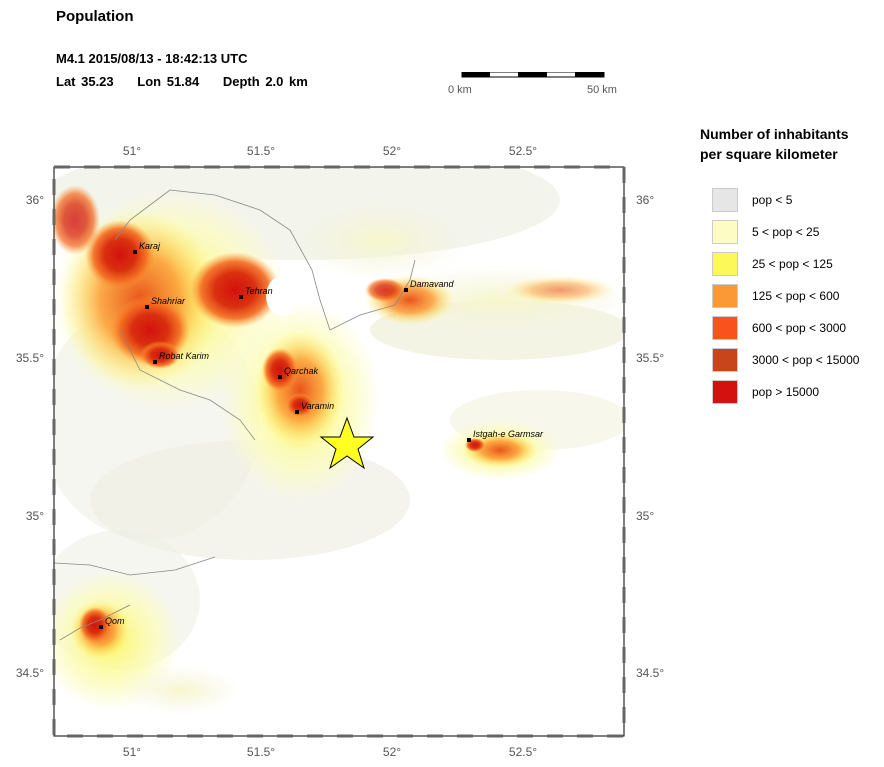  What do you see at coordinates (774, 134) in the screenshot?
I see `legend-title-line1: Number of inhabitants` at bounding box center [774, 134].